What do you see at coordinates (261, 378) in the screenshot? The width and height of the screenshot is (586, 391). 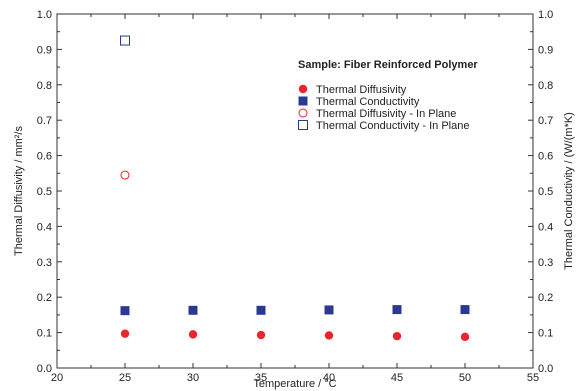 I see `x-tick-label: 35` at bounding box center [261, 378].